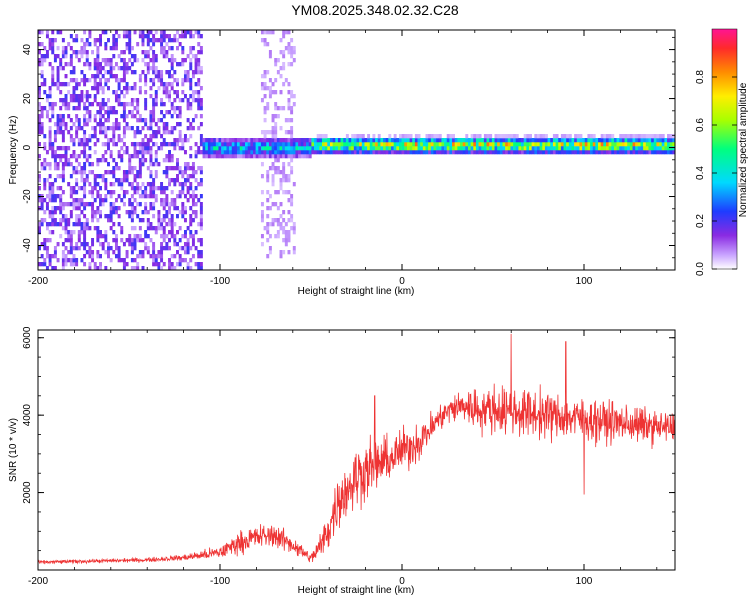 The width and height of the screenshot is (750, 605). Describe the element at coordinates (13, 450) in the screenshot. I see `snr-y-axis-label: SNR (10 * v/v)` at that location.